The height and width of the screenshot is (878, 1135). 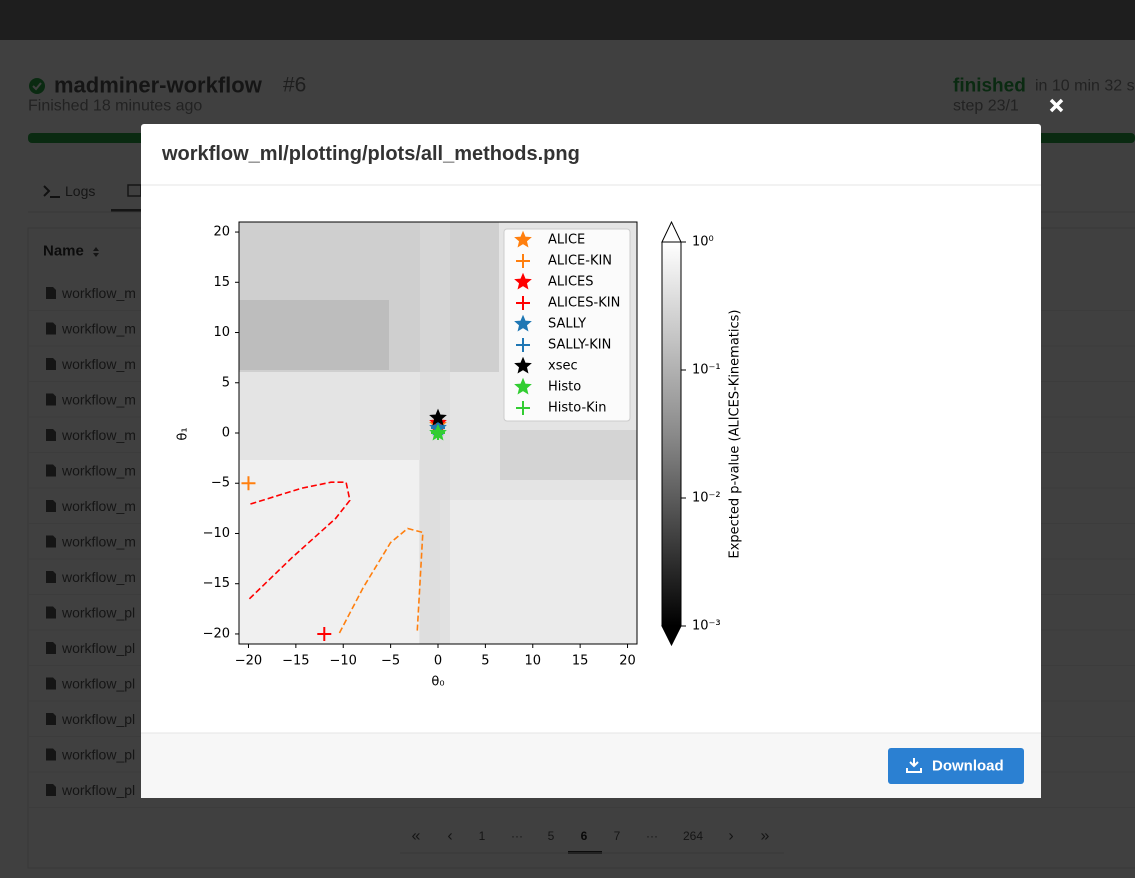 What do you see at coordinates (579, 345) in the screenshot?
I see `legend-label: SALLY-KIN` at bounding box center [579, 345].